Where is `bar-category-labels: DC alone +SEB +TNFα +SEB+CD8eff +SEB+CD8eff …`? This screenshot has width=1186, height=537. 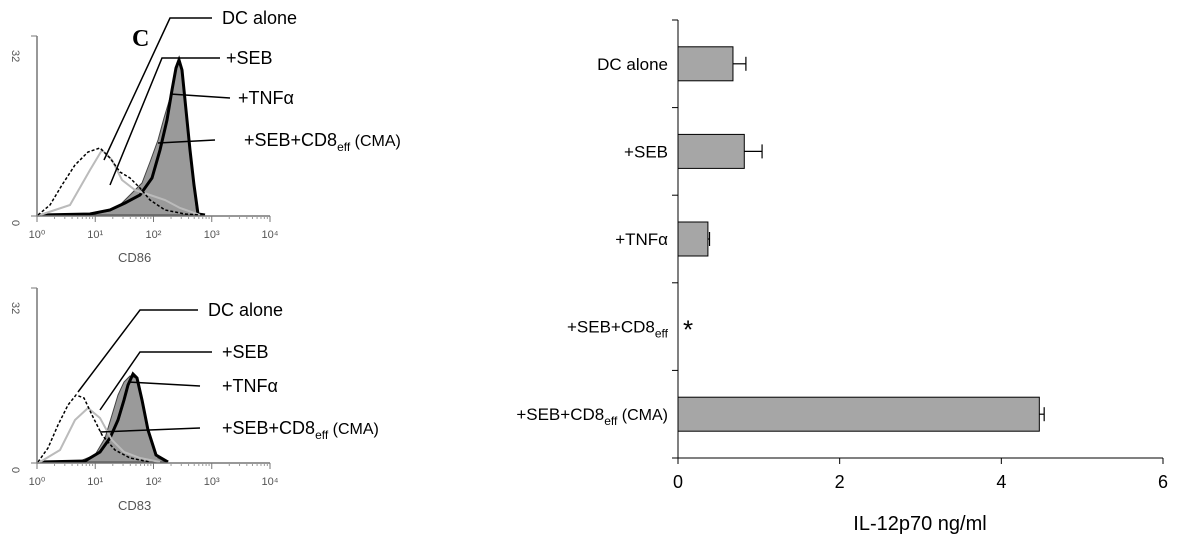
bar-category-labels: DC alone +SEB +TNFα +SEB+CD8eff +SEB+CD8eff … is located at coordinates (597, 239).